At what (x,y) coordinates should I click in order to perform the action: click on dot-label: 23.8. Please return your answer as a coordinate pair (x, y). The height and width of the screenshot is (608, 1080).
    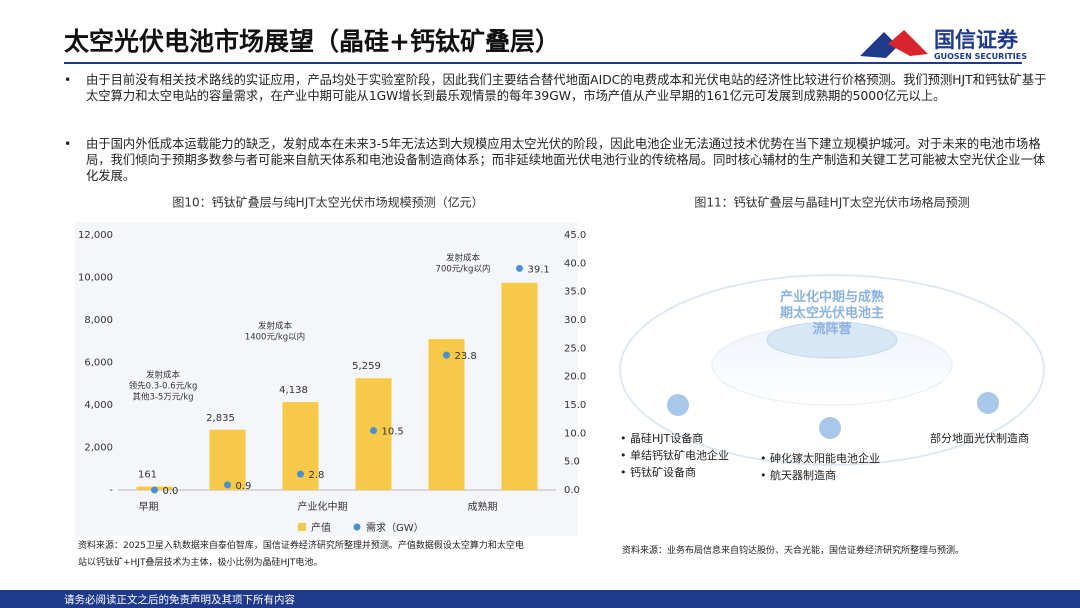
    Looking at the image, I should click on (466, 356).